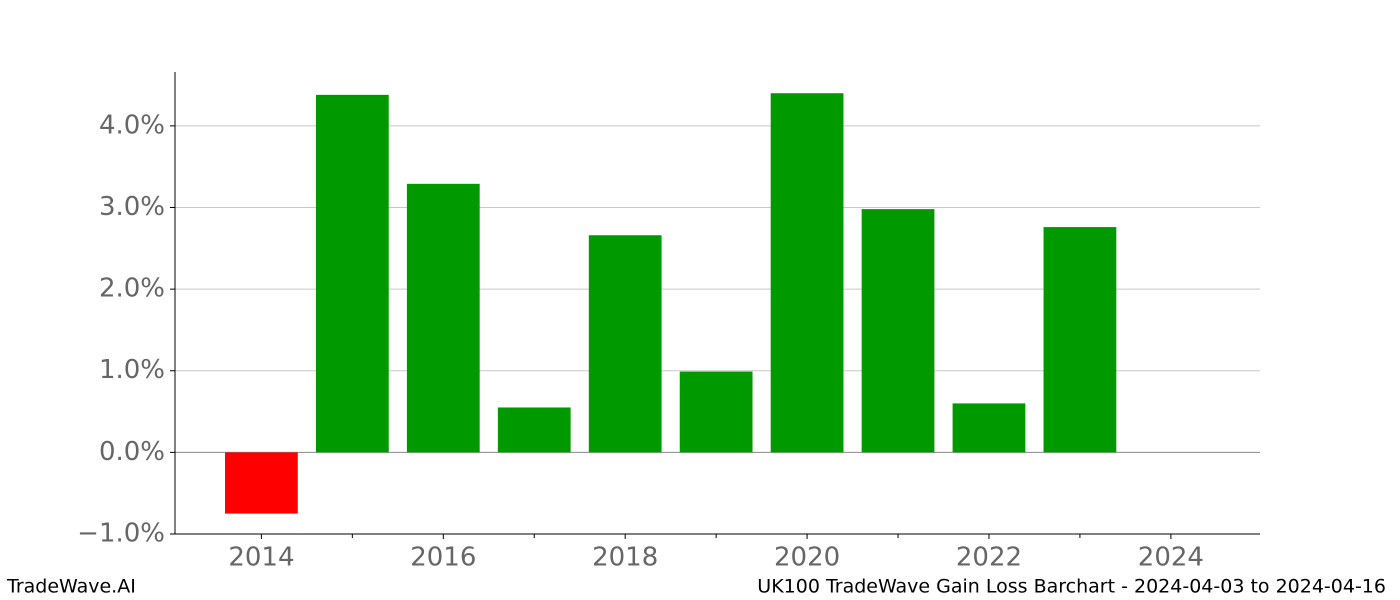 This screenshot has width=1400, height=600. I want to click on y-tick-label: 0.0%, so click(132, 452).